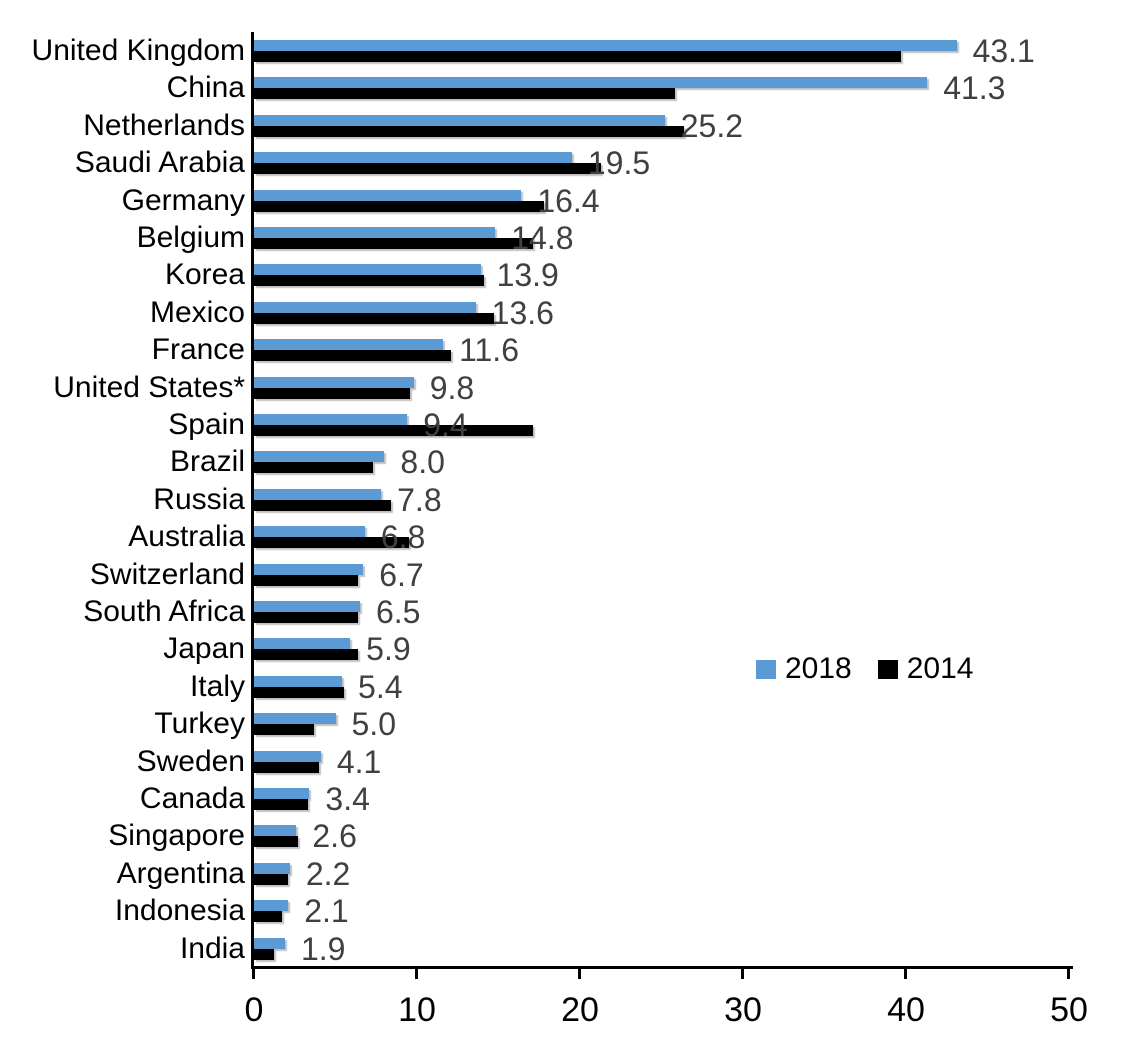  What do you see at coordinates (419, 499) in the screenshot?
I see `value-label: 7.8` at bounding box center [419, 499].